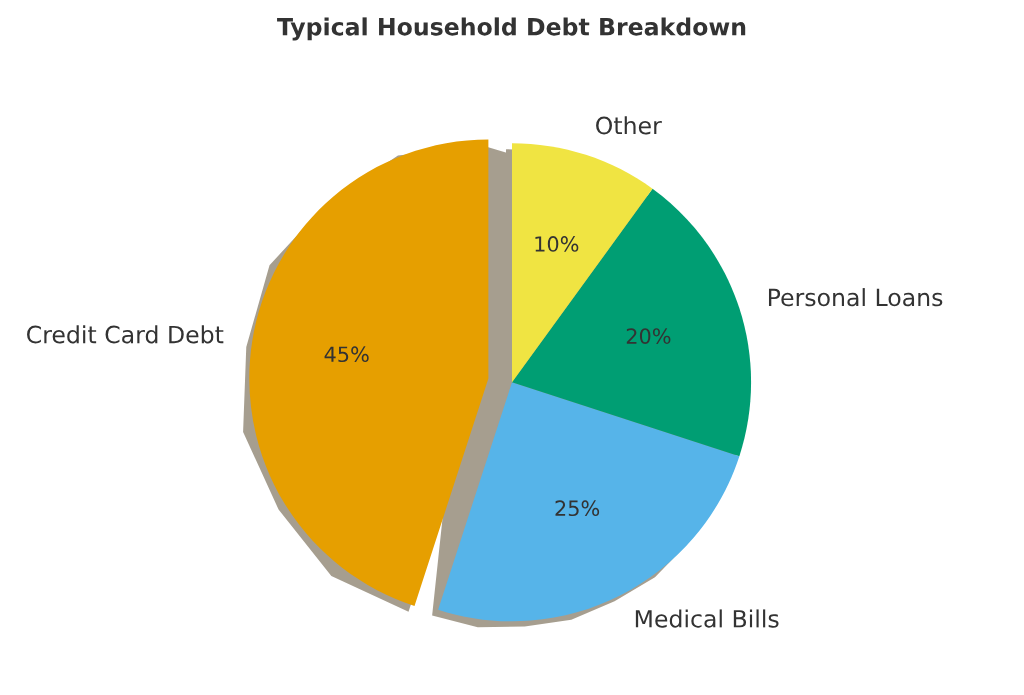 The width and height of the screenshot is (1024, 695). I want to click on data-label: 45%, so click(346, 354).